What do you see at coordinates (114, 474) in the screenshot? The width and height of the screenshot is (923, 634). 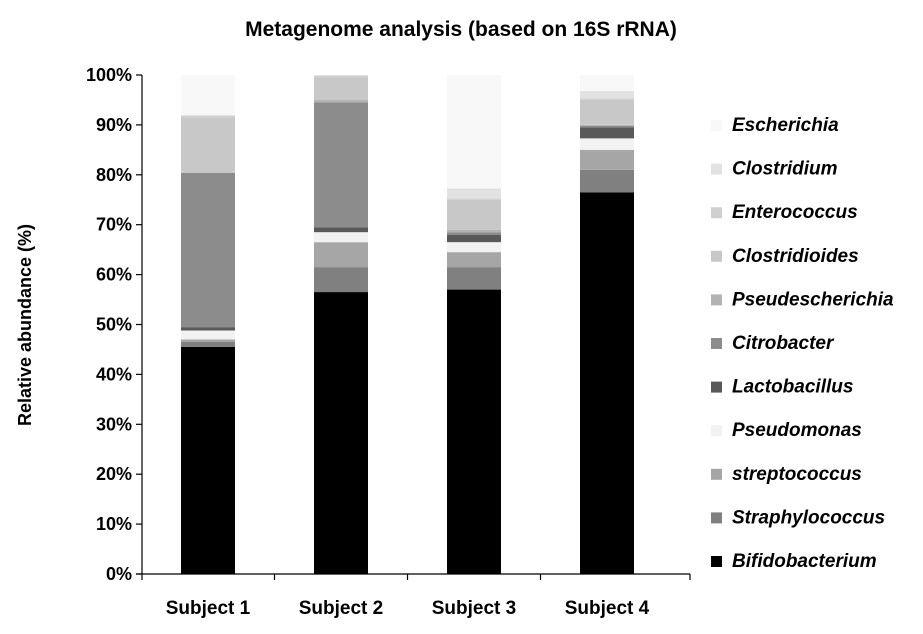 I see `y-tick-label: 20%` at bounding box center [114, 474].